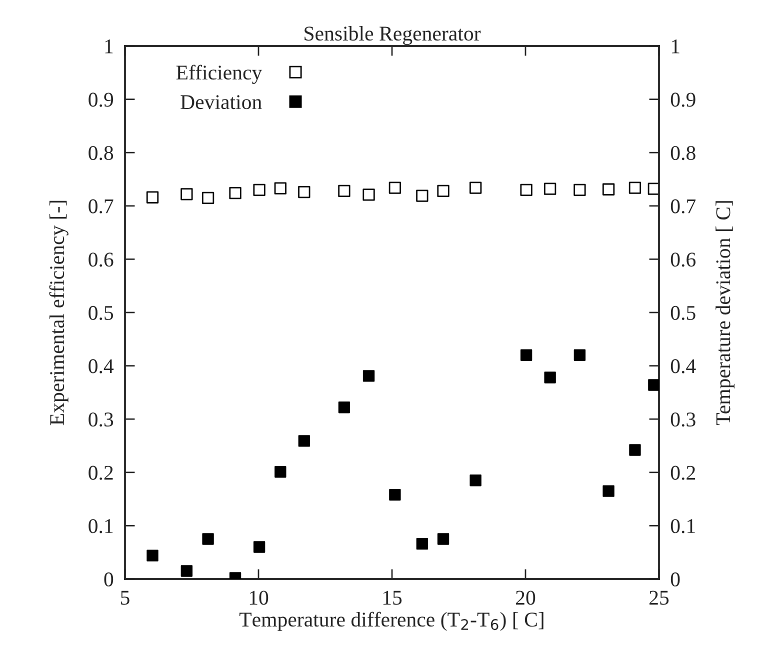 Image resolution: width=776 pixels, height=655 pixels. Describe the element at coordinates (675, 579) in the screenshot. I see `y2-tick-label: 0` at that location.